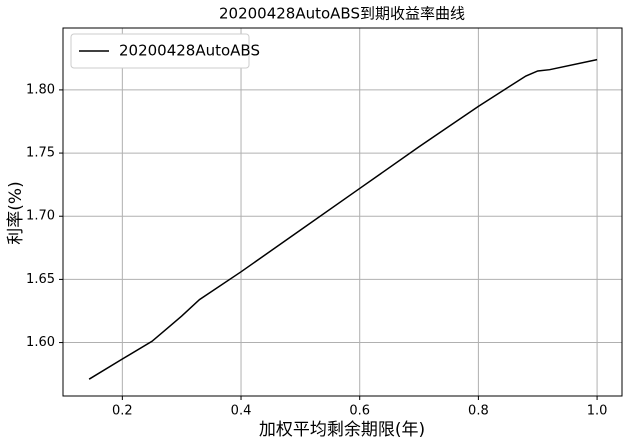 The height and width of the screenshot is (448, 632). What do you see at coordinates (122, 411) in the screenshot?
I see `x-tick-label: 0.2` at bounding box center [122, 411].